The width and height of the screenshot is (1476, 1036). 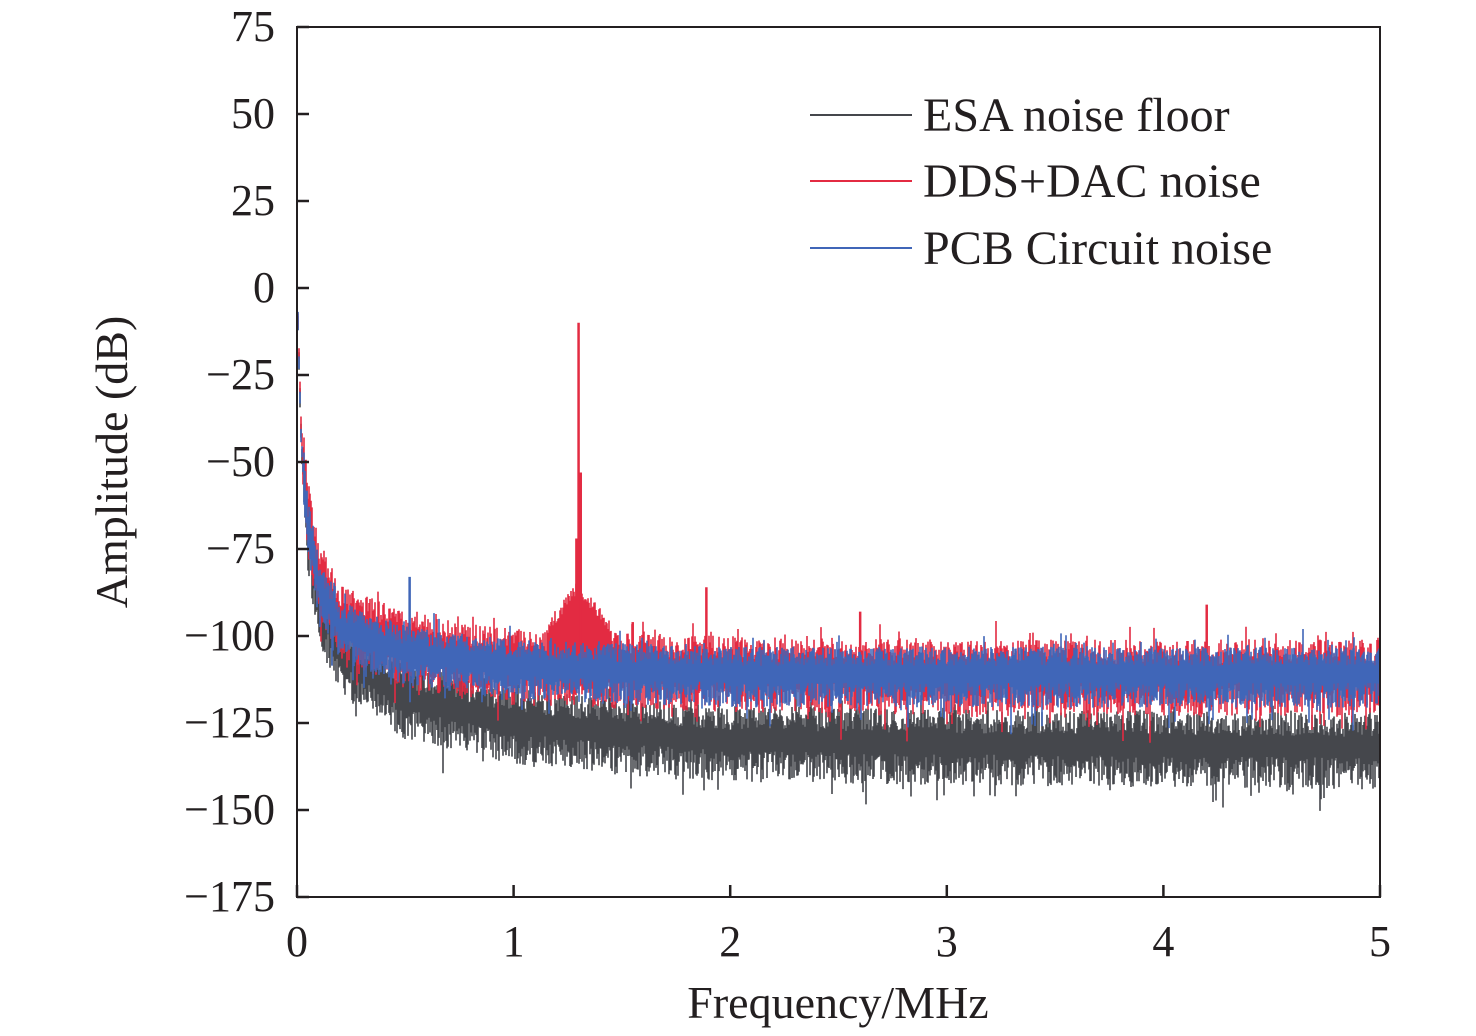 What do you see at coordinates (253, 26) in the screenshot?
I see `y-tick-label: 75` at bounding box center [253, 26].